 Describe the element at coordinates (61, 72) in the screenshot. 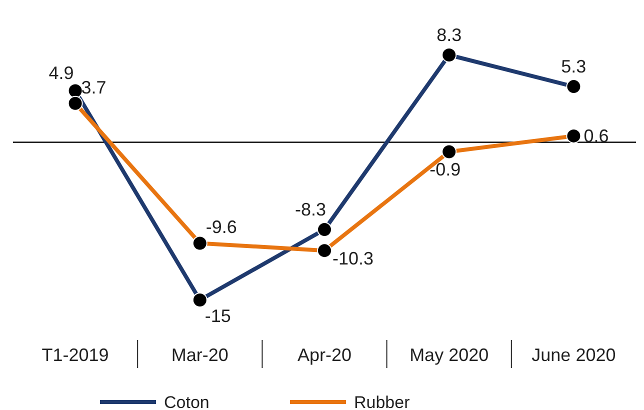

I see `data-label: 4.9` at that location.